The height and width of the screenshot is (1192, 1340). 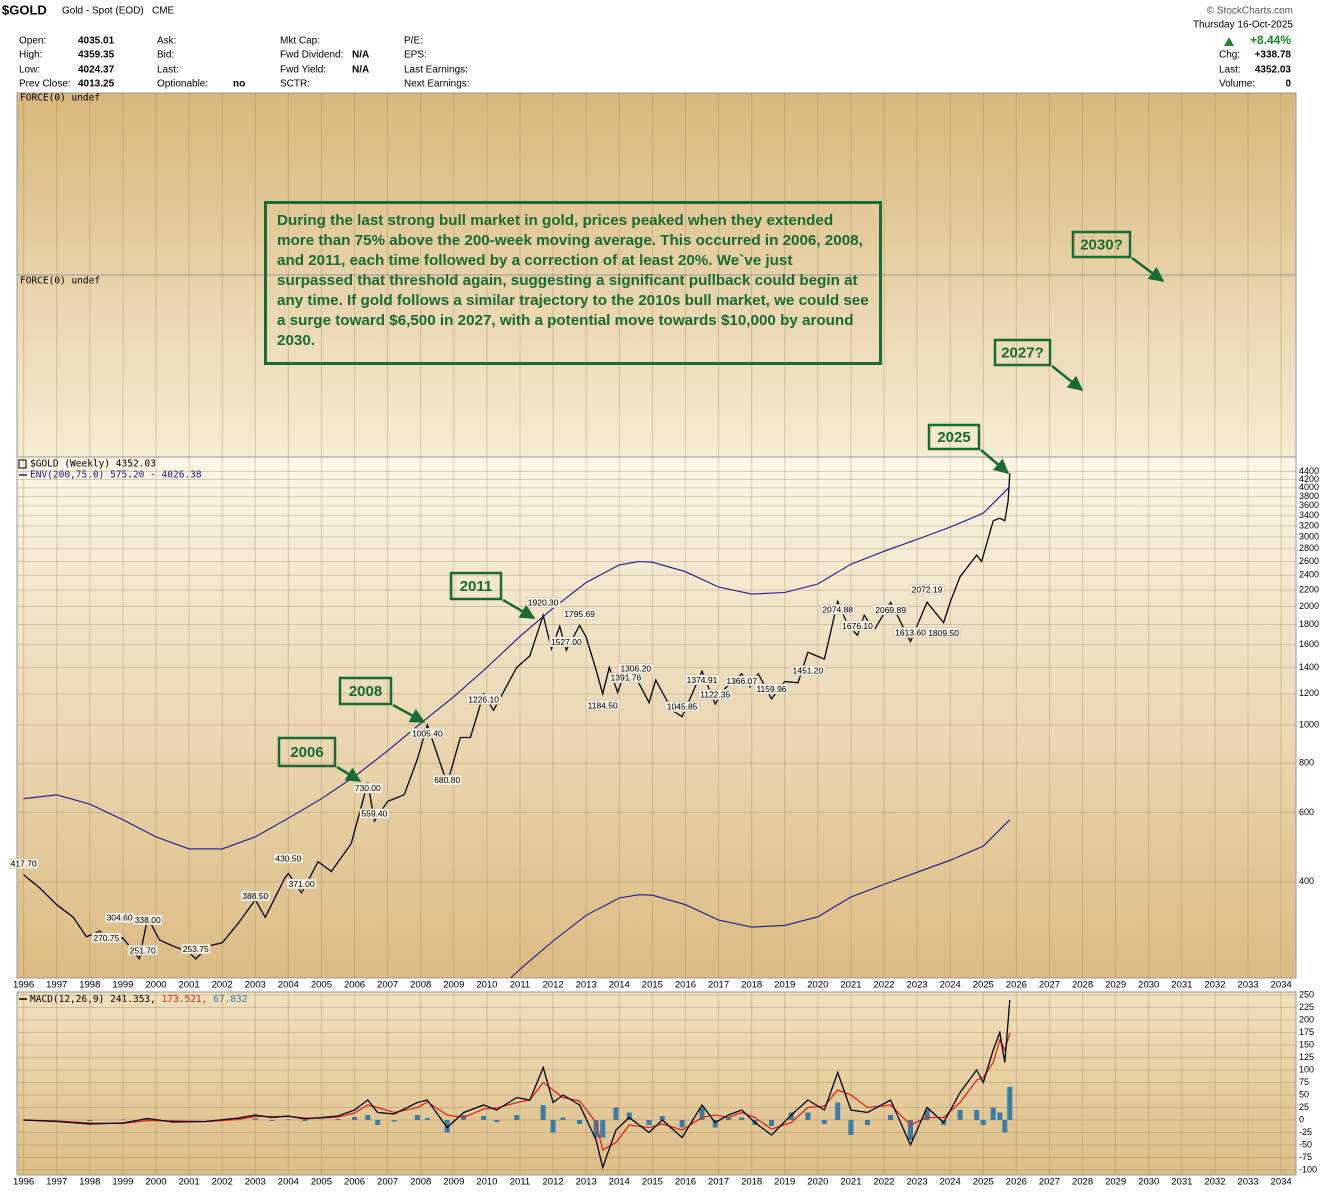 What do you see at coordinates (1309, 479) in the screenshot?
I see `y-tick-label: 4200` at bounding box center [1309, 479].